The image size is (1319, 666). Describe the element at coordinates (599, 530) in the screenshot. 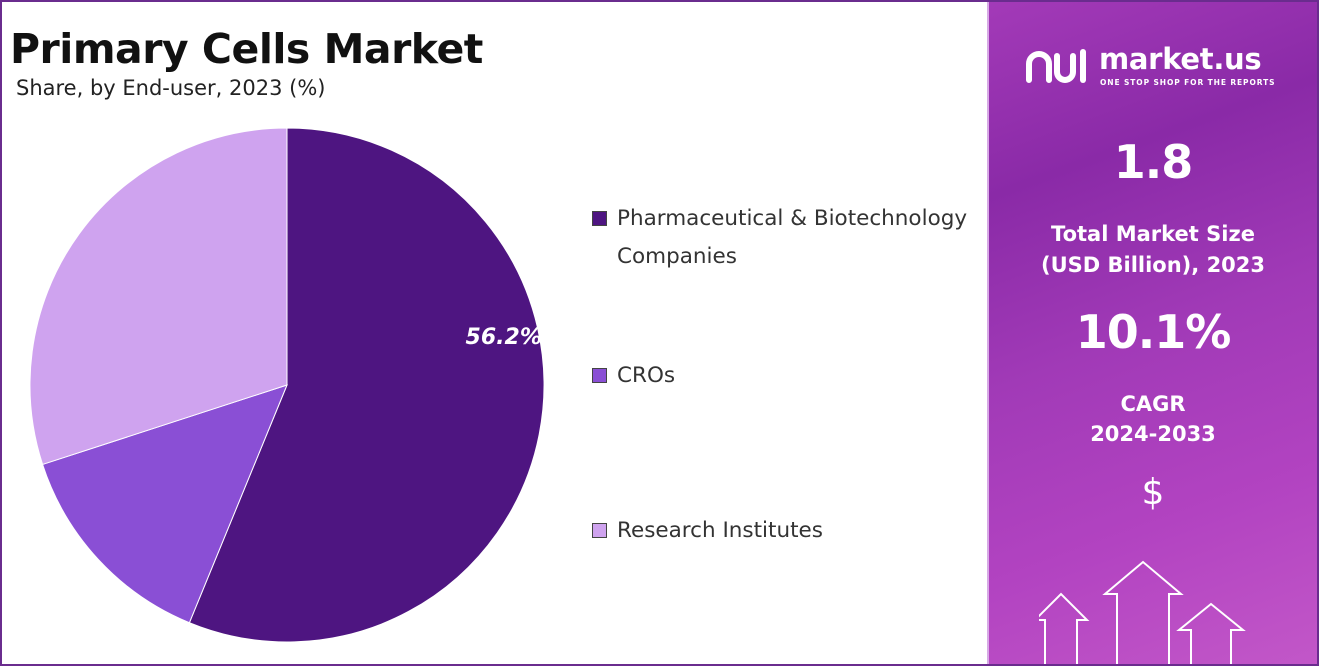

I see `legend-swatch-research` at that location.